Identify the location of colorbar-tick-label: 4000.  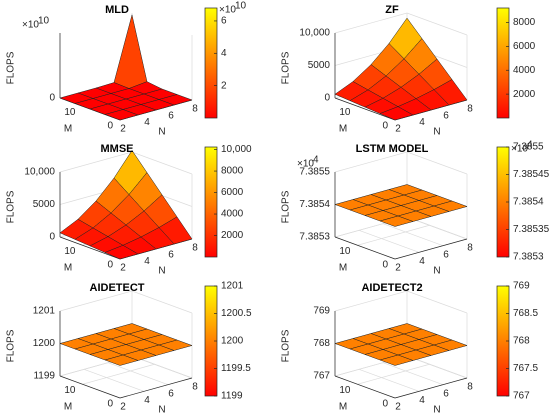
(524, 70).